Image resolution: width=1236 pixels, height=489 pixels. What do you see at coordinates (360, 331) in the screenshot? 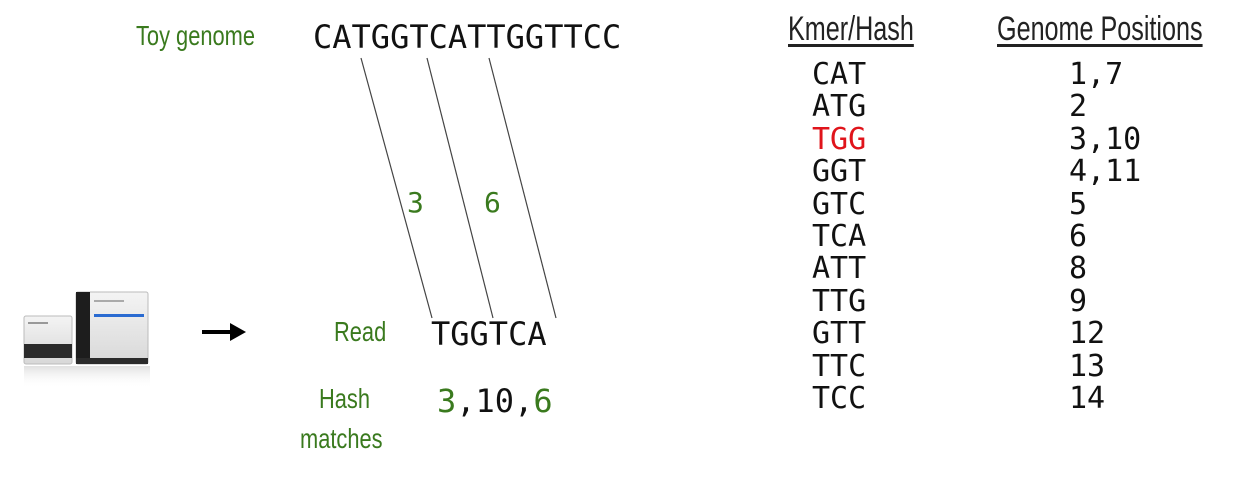
I see `read-label: Read` at bounding box center [360, 331].